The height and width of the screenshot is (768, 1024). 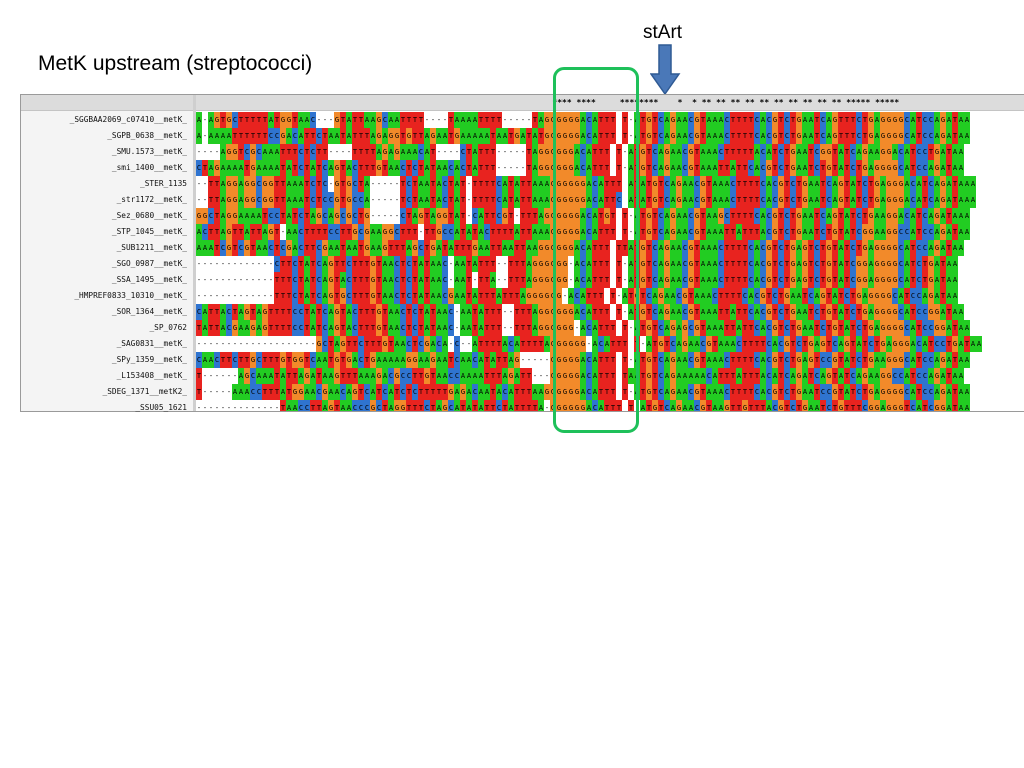 What do you see at coordinates (149, 215) in the screenshot?
I see `sequence-name: _Sez_0680__metK_` at bounding box center [149, 215].